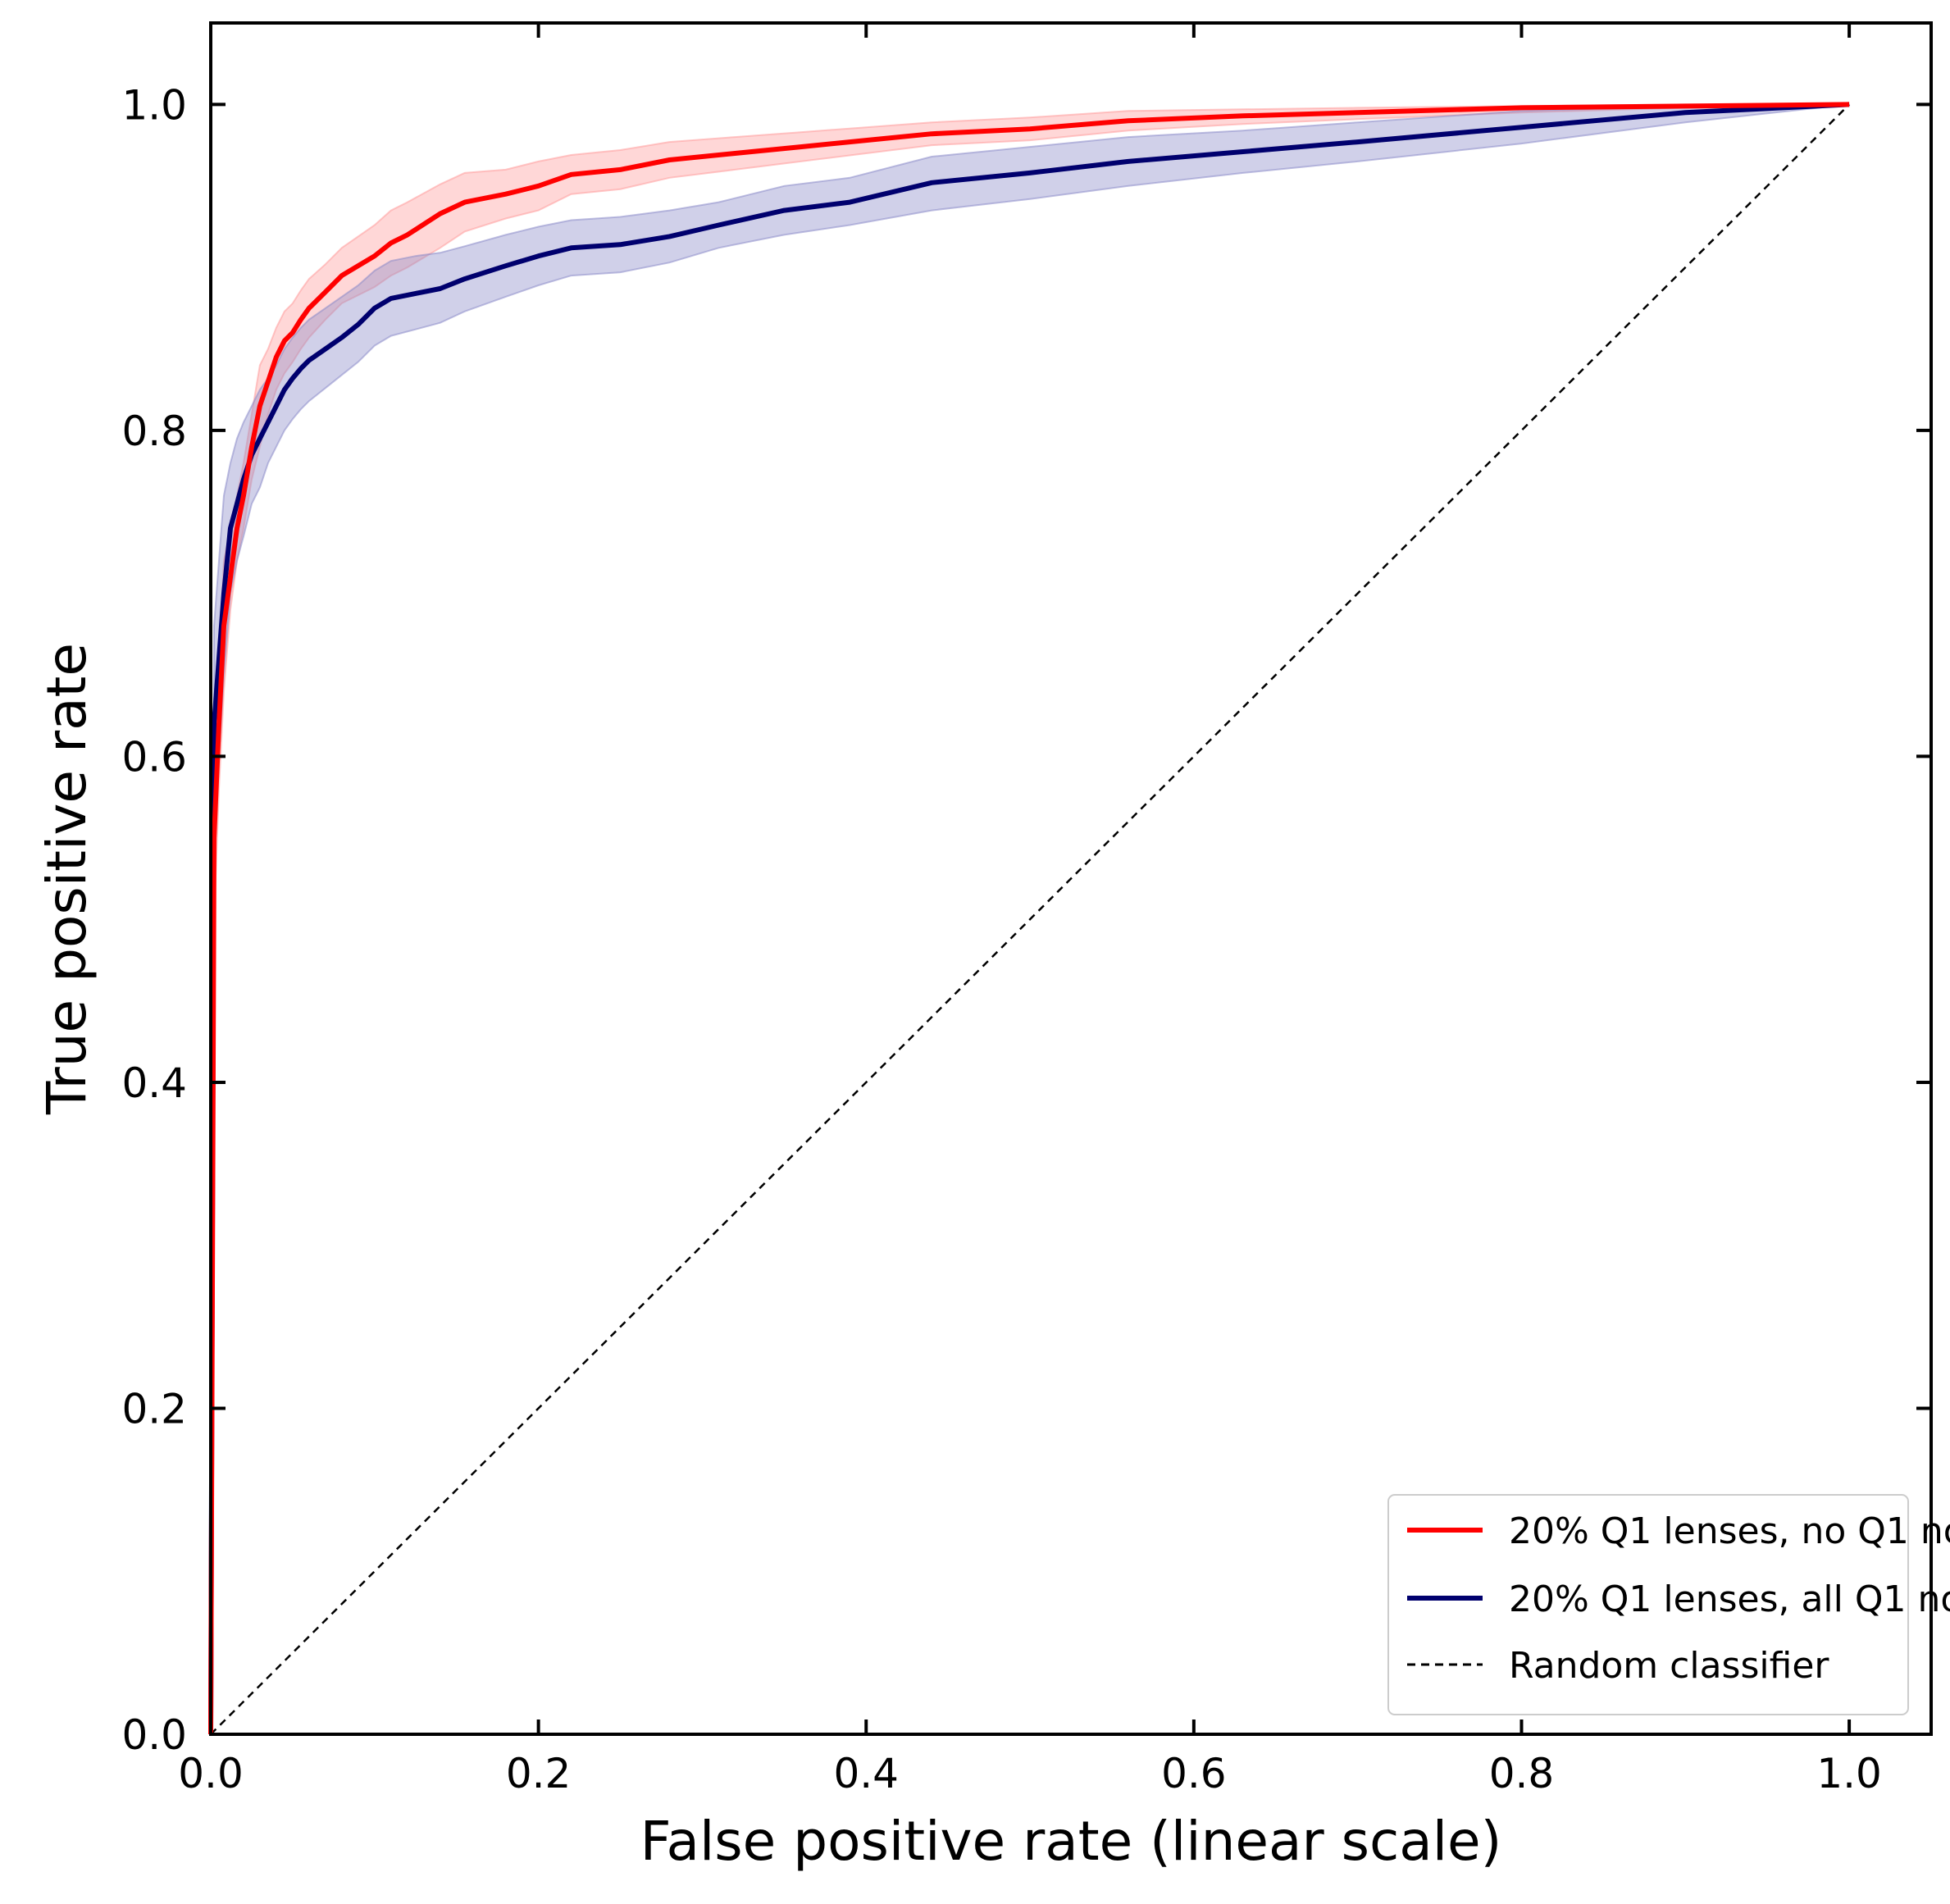 The height and width of the screenshot is (1904, 1950). I want to click on x-tick-label: 0.4, so click(866, 1774).